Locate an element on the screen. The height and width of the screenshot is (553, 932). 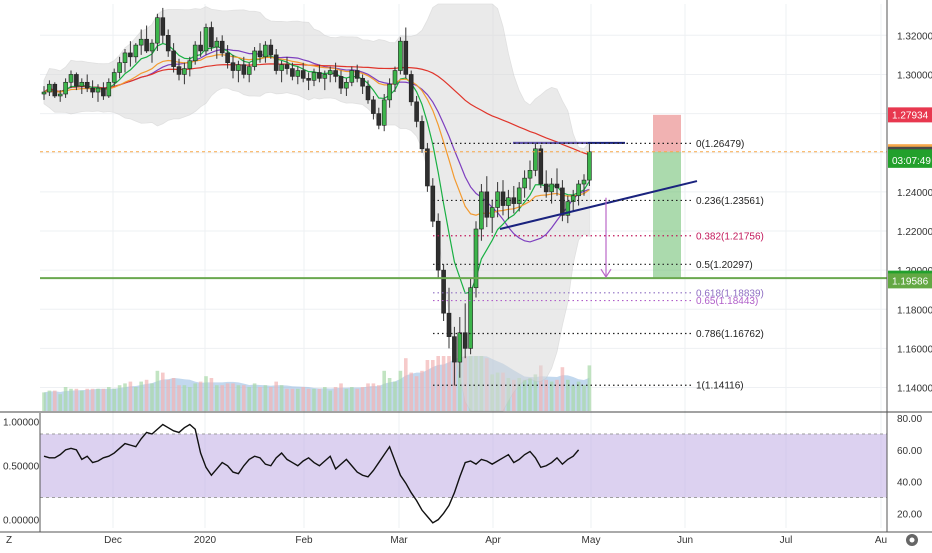
overlay-layer is located at coordinates (667, 196).